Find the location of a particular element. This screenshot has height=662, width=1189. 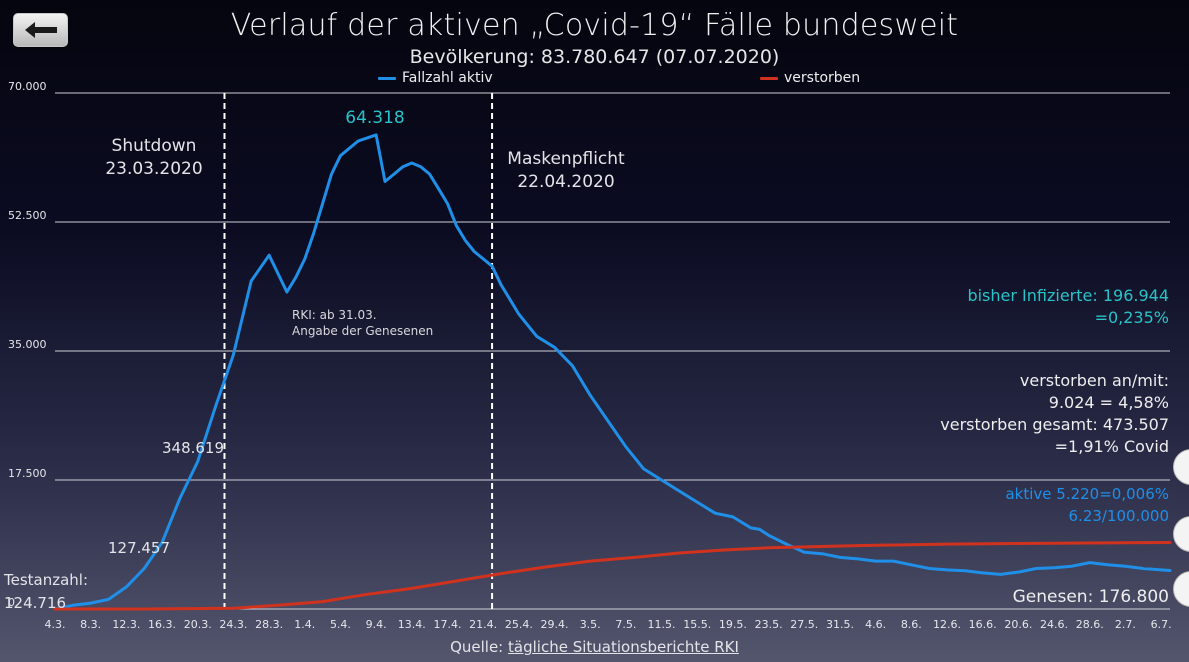

active-stat: aktive 5.220=0,006% 6.23/100.000 is located at coordinates (1087, 505).